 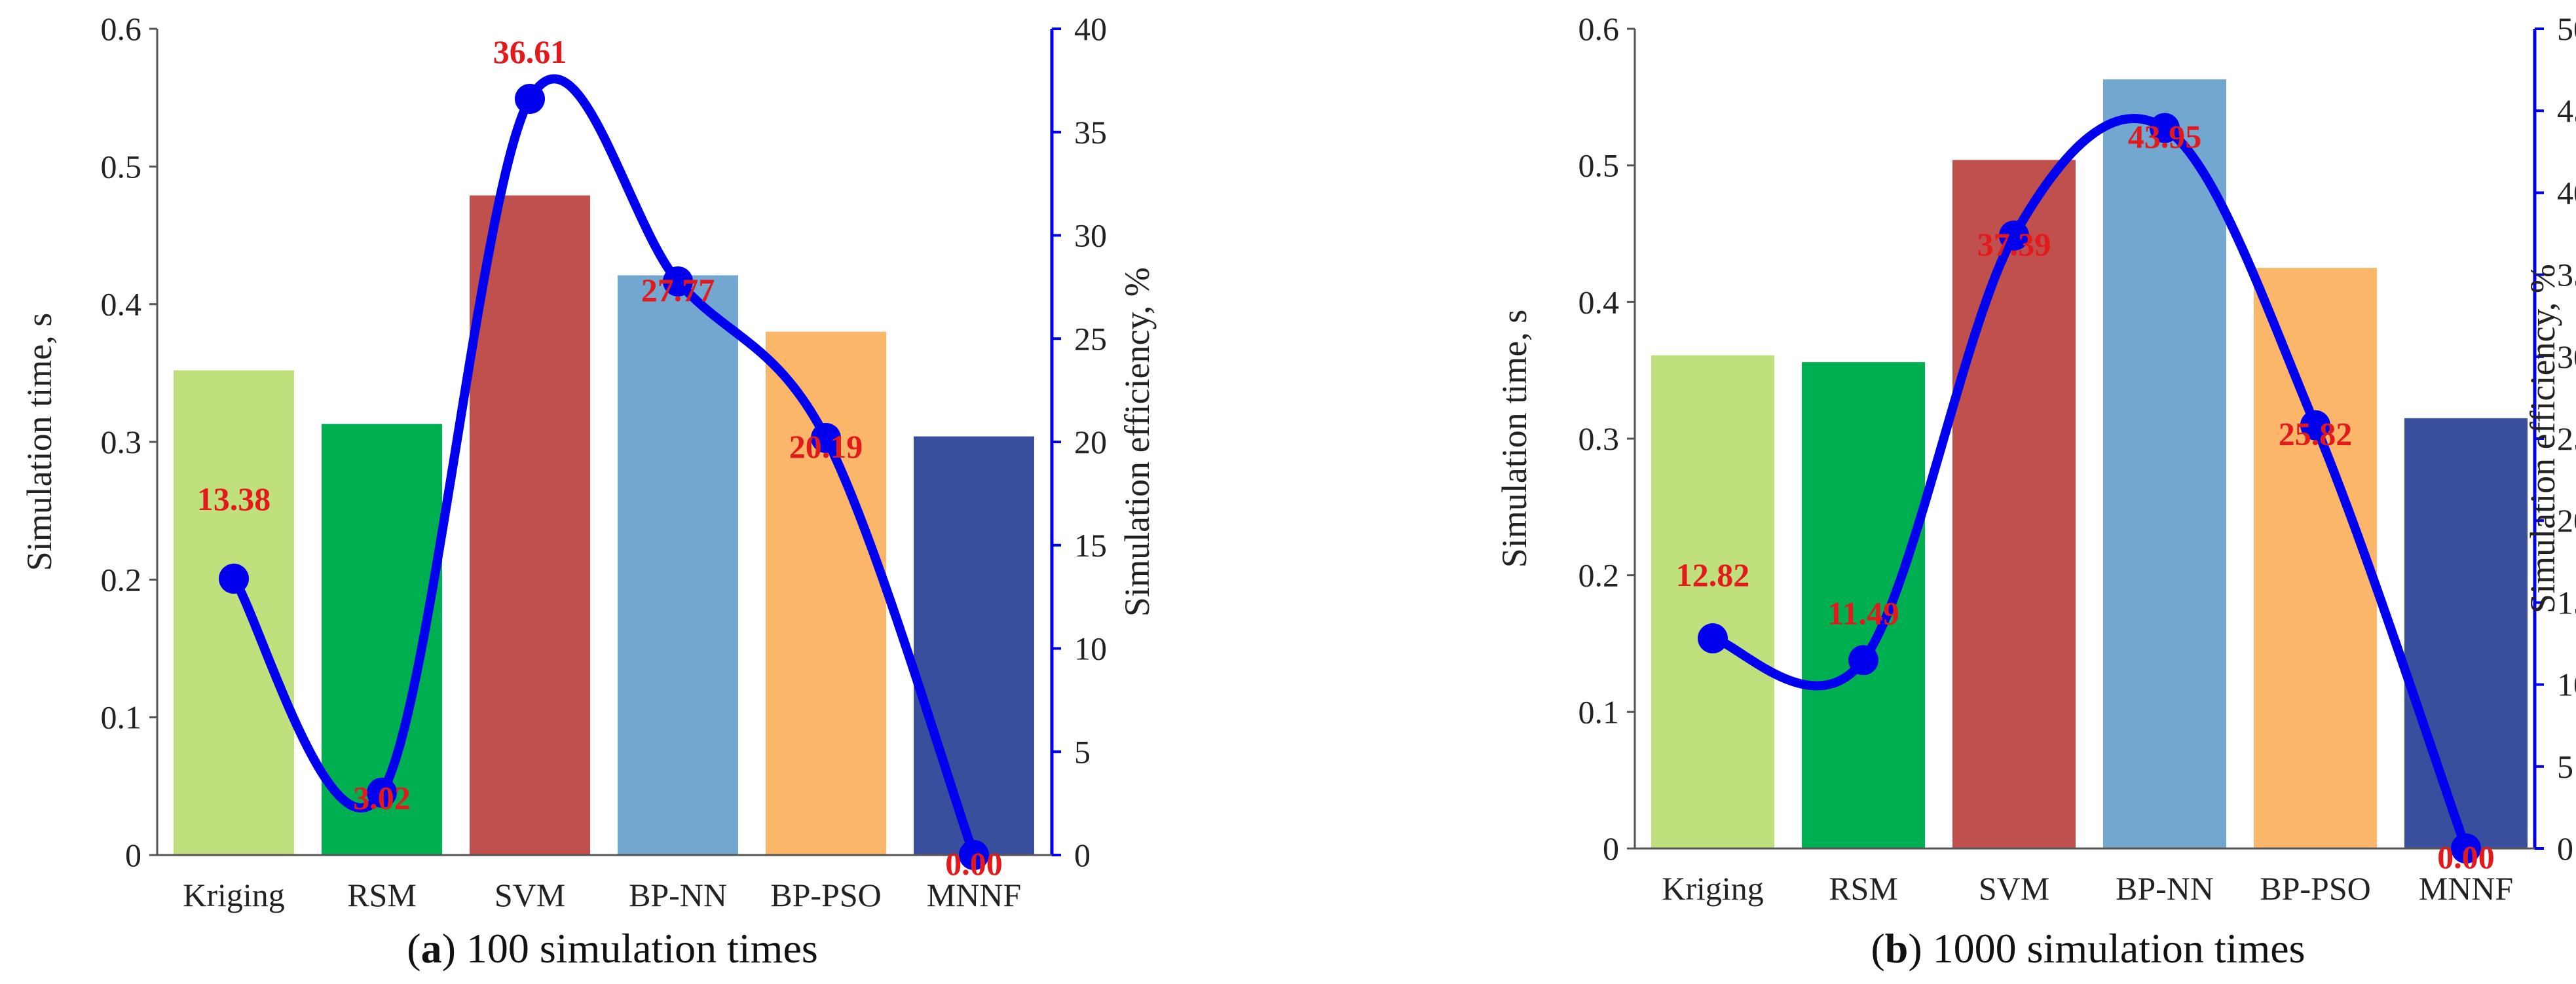 What do you see at coordinates (2566, 110) in the screenshot?
I see `y-tick-label-right: 45` at bounding box center [2566, 110].